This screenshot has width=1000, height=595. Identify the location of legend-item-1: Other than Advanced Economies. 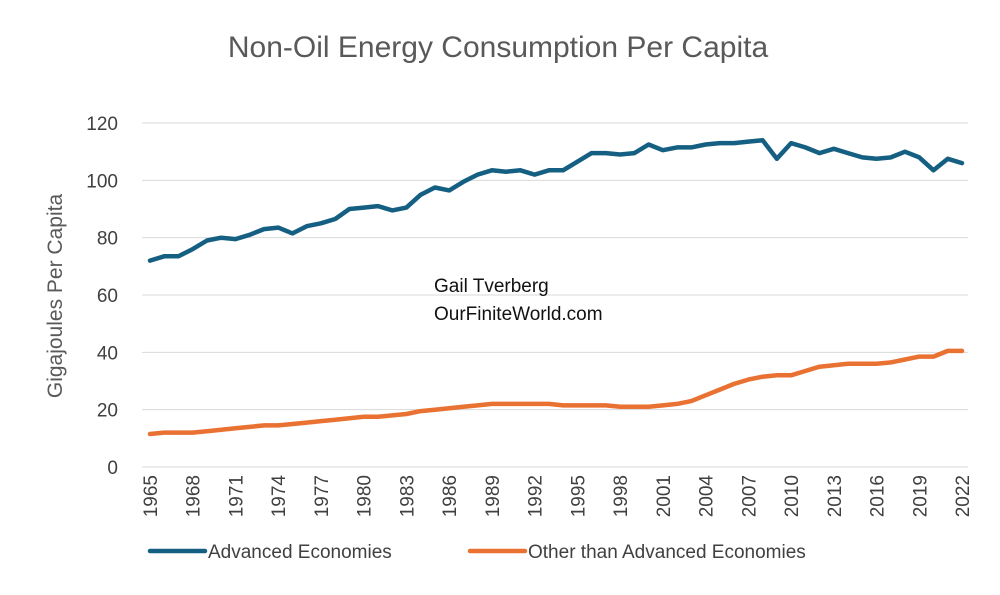
(636, 552).